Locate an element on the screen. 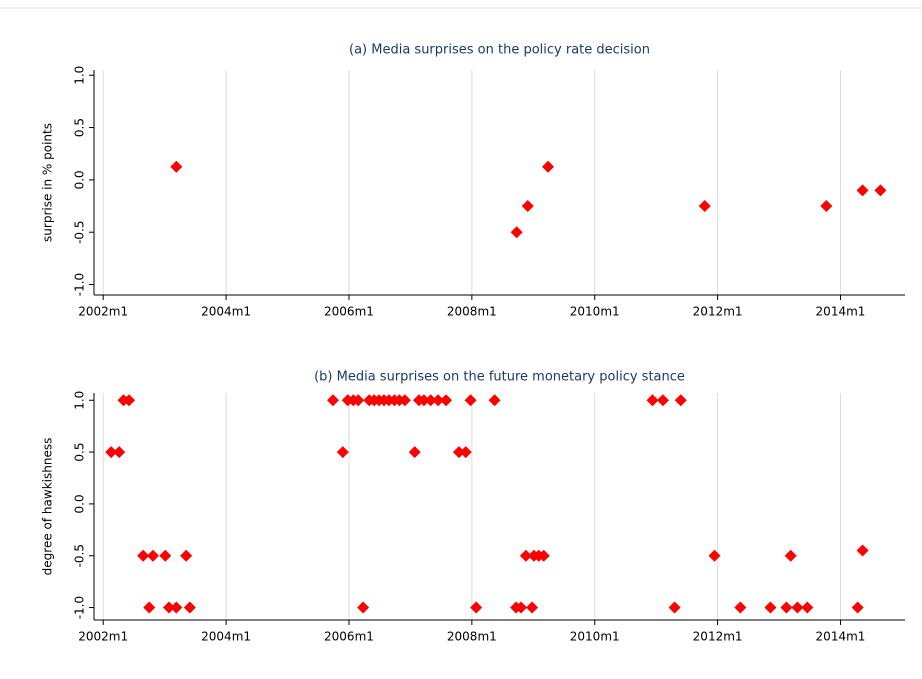 The image size is (922, 679). y-axis-label: degree of hawkishness is located at coordinates (48, 507).